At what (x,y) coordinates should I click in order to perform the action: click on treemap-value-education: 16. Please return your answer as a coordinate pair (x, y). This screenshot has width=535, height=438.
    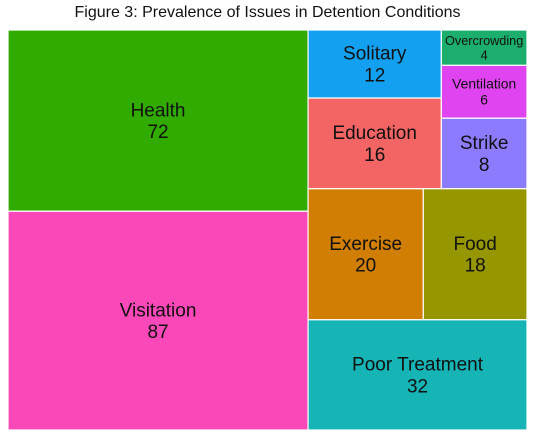
    Looking at the image, I should click on (374, 155).